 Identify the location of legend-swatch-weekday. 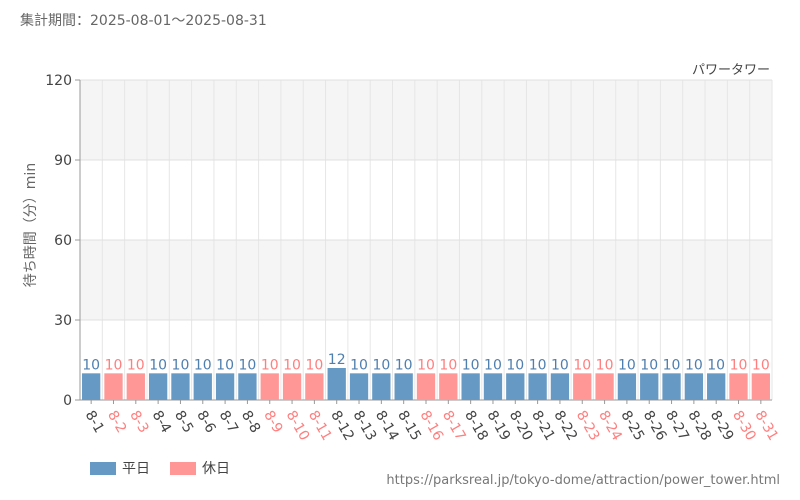
(103, 468).